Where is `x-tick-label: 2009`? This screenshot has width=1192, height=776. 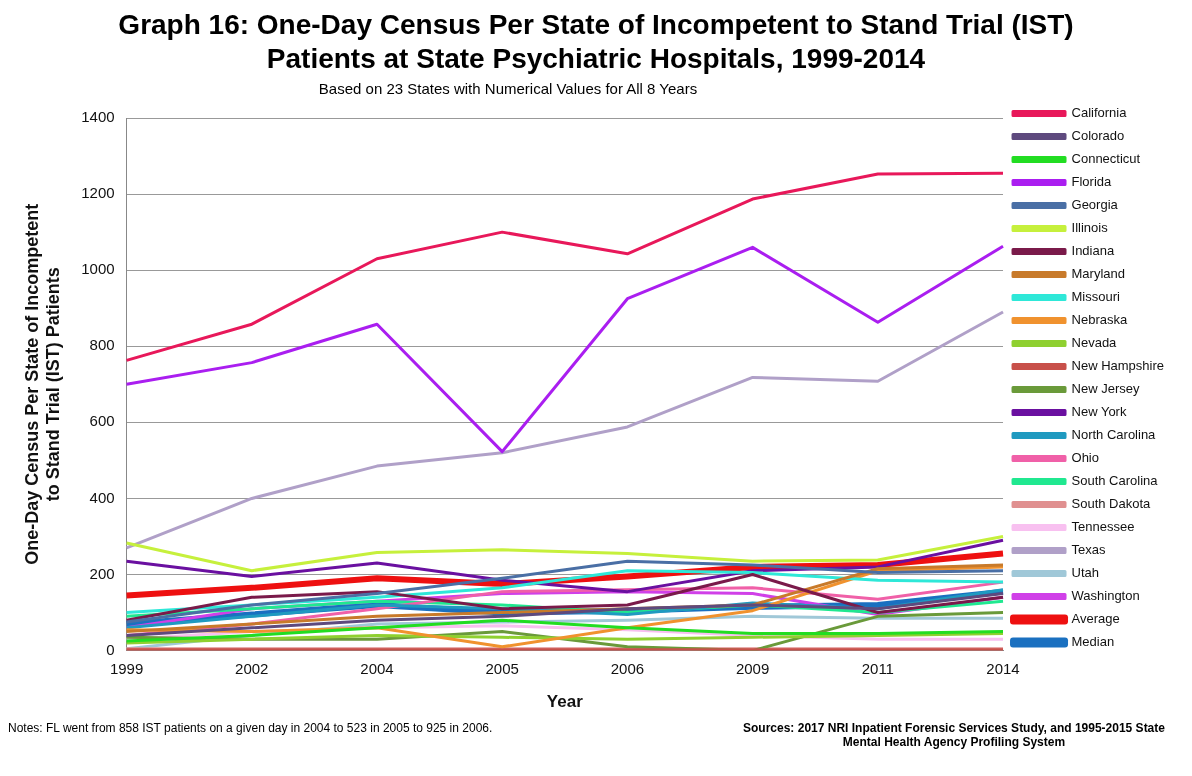
x-tick-label: 2009 is located at coordinates (752, 668).